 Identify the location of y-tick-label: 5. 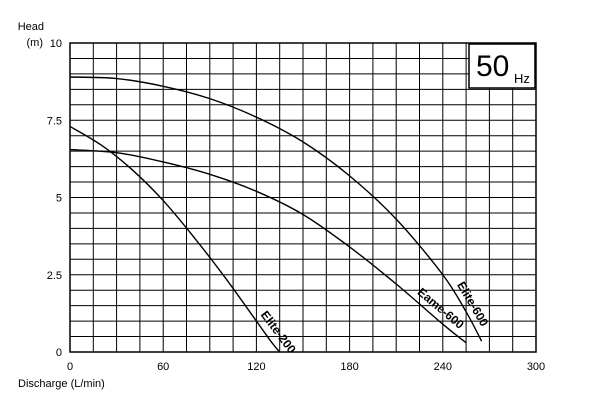
(59, 199).